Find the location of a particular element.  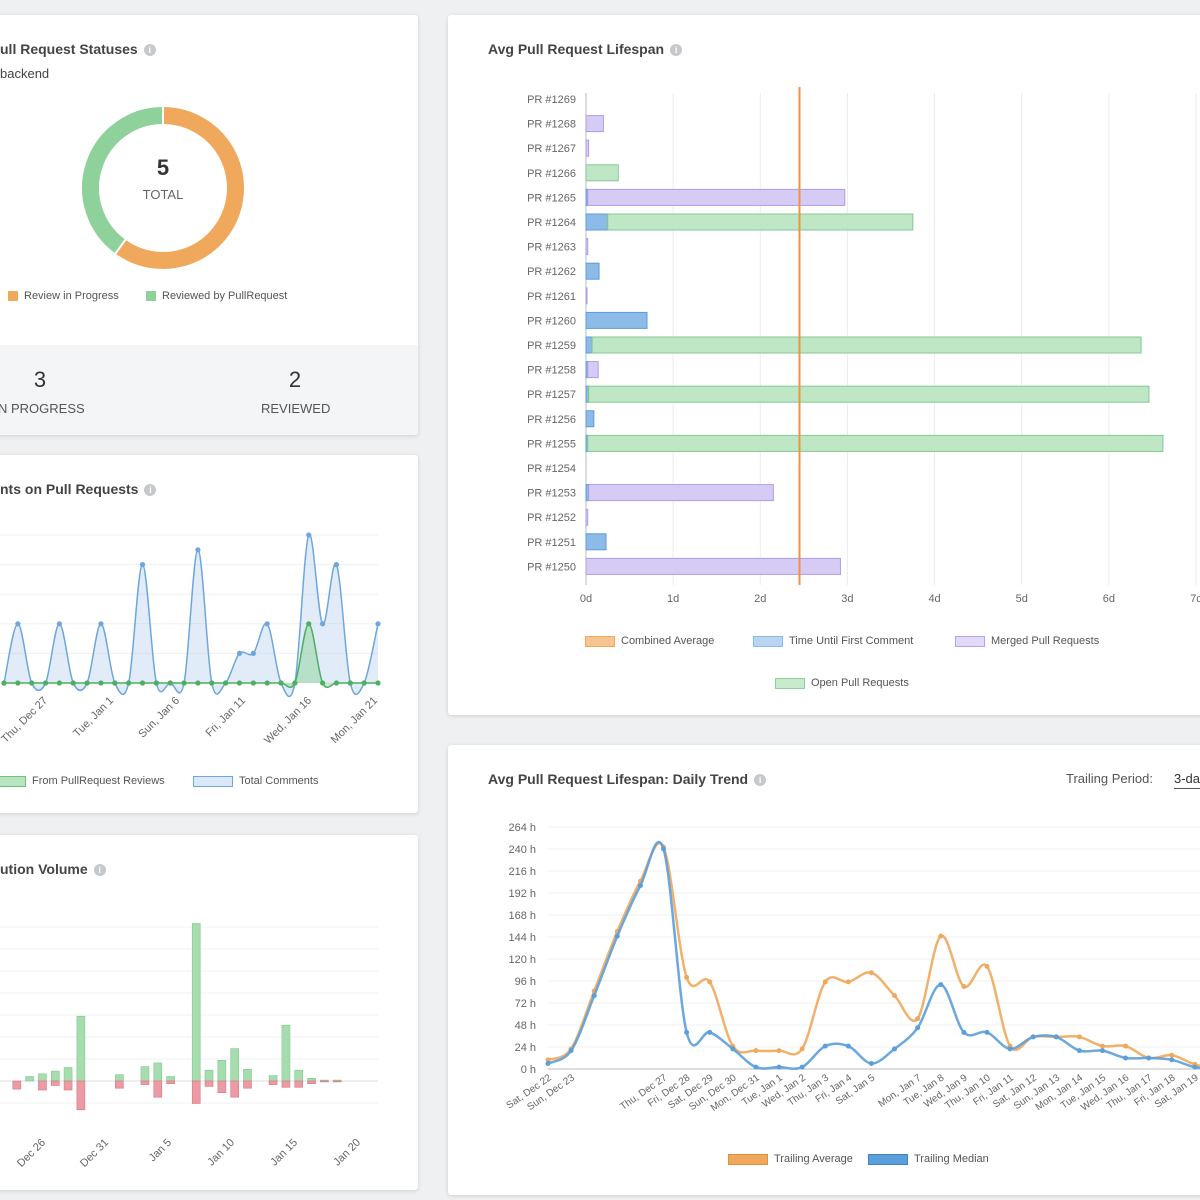

lifespan-category-label: PR #1253 is located at coordinates (551, 494).